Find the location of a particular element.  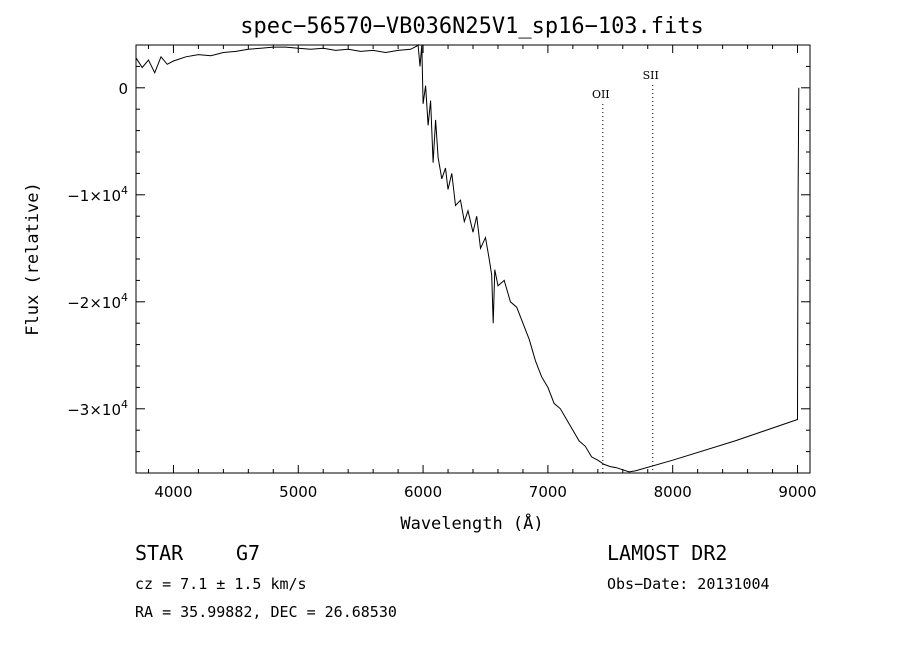

annotation-label: SII is located at coordinates (651, 75).